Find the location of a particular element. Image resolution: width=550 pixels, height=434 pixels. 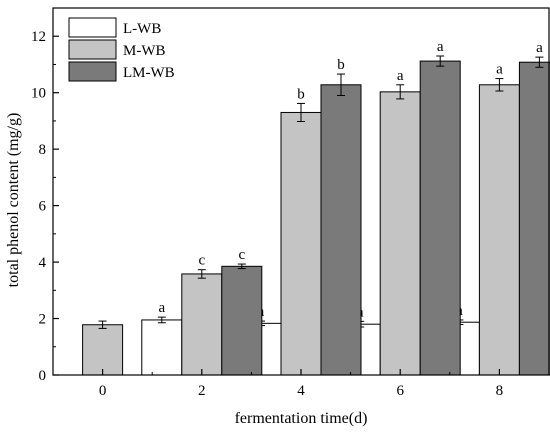

y-tick-label: 6 is located at coordinates (43, 207).